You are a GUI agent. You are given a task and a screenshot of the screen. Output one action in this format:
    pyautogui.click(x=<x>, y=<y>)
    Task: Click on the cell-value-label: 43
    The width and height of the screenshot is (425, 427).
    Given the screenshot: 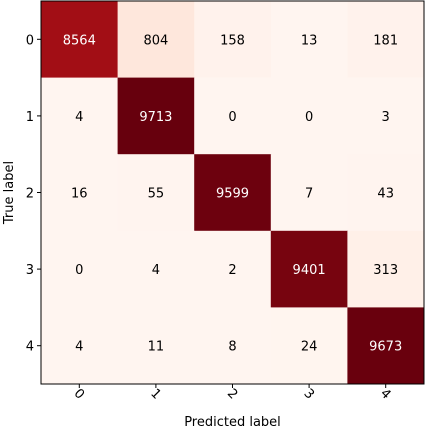 What is the action you would take?
    pyautogui.click(x=385, y=194)
    